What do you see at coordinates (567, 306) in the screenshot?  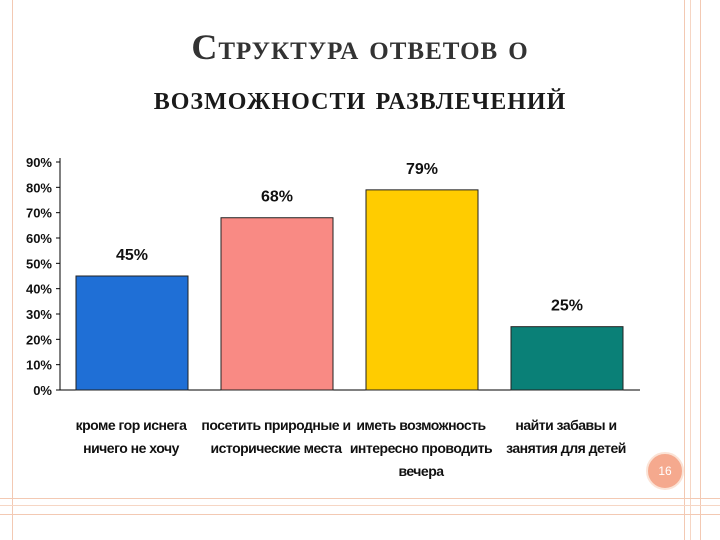 I see `data-label: 25%` at bounding box center [567, 306].